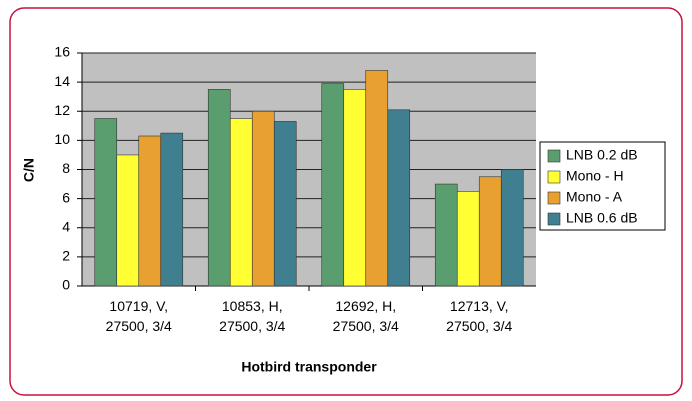  I want to click on legend-label: LNB 0.6 dB, so click(602, 218).